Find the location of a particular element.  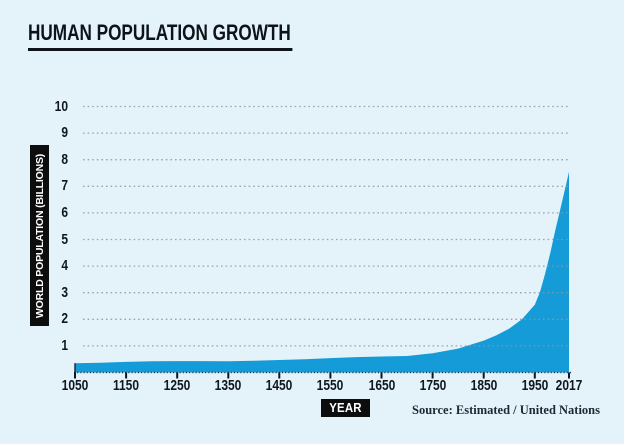

y-tick-label-7: 7 is located at coordinates (64, 185).